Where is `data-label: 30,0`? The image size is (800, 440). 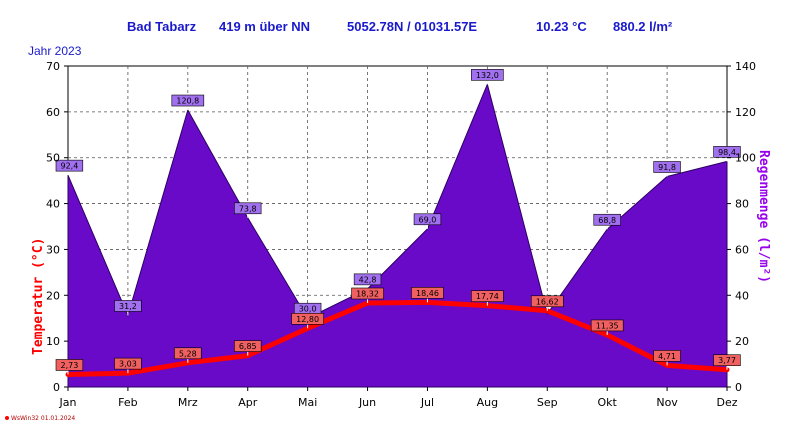
data-label: 30,0 is located at coordinates (308, 309).